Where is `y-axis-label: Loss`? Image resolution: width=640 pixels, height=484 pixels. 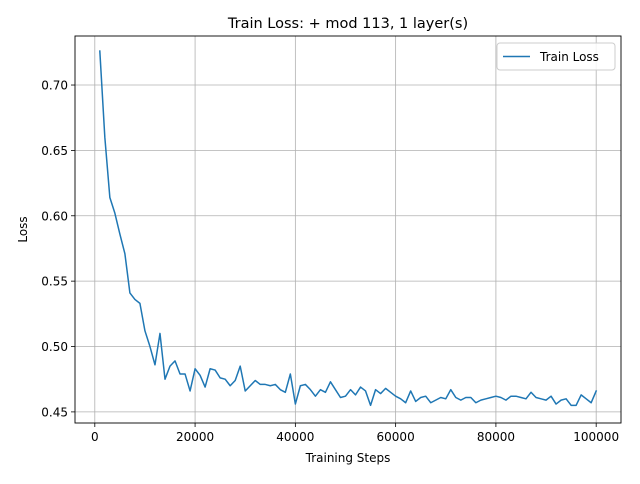
y-axis-label: Loss is located at coordinates (23, 229).